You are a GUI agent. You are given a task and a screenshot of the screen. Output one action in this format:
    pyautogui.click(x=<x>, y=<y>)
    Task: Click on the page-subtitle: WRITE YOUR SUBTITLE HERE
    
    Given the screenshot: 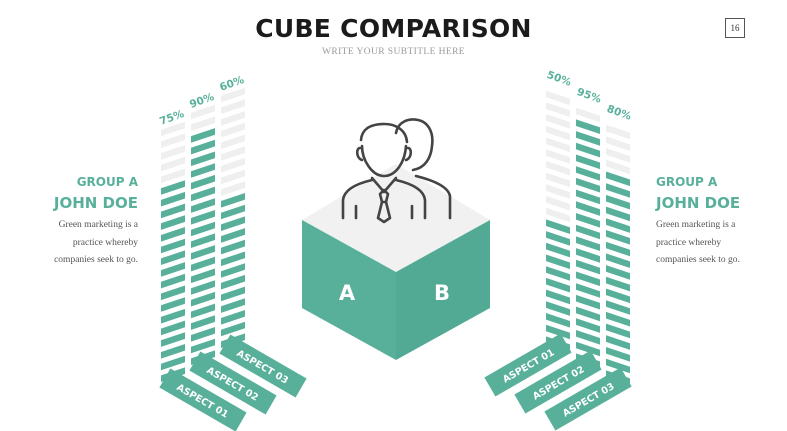 What is the action you would take?
    pyautogui.click(x=393, y=52)
    